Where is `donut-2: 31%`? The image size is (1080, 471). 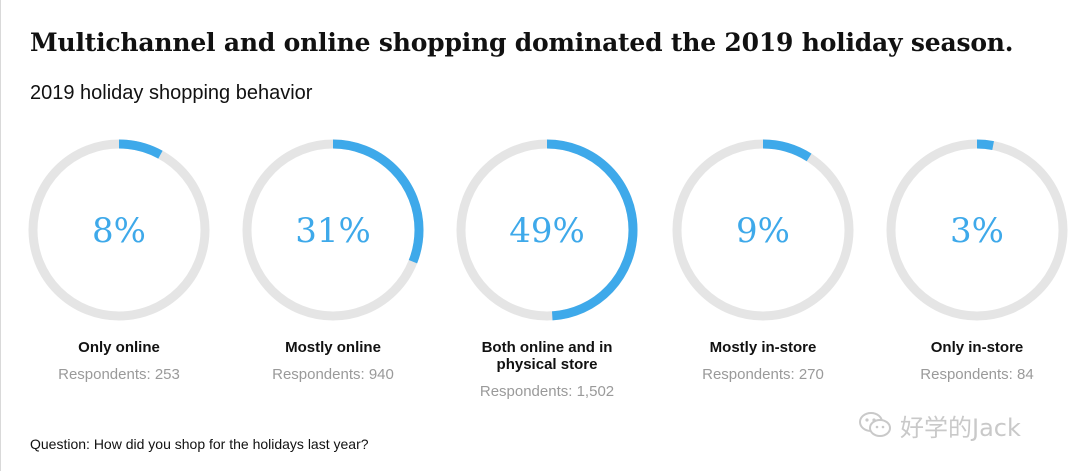 donut-2: 31% is located at coordinates (333, 230).